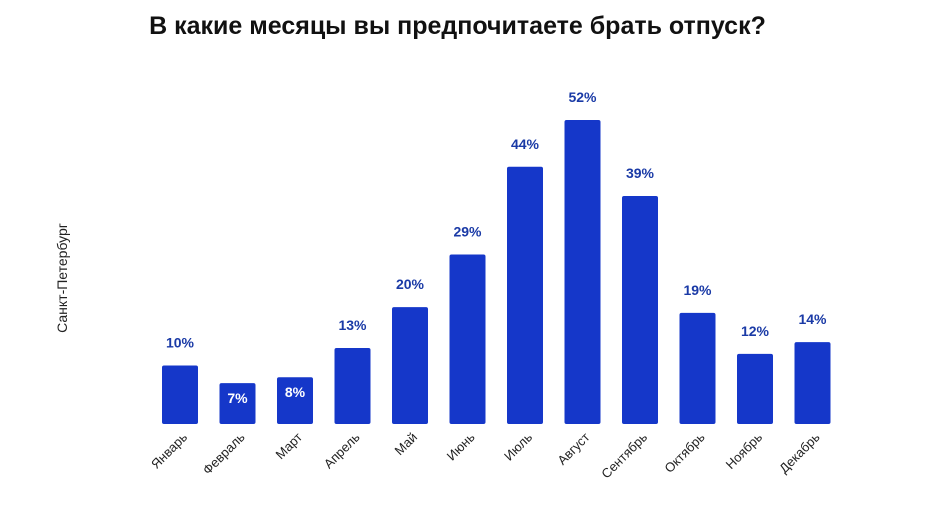 This screenshot has width=930, height=525. What do you see at coordinates (755, 331) in the screenshot?
I see `value-label-11: 12%` at bounding box center [755, 331].